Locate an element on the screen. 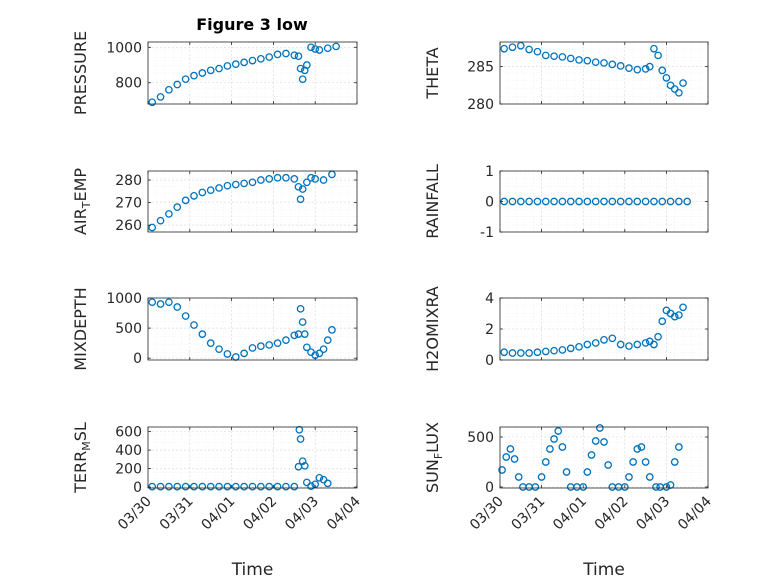 The height and width of the screenshot is (583, 778). y-tick-label: 1000 is located at coordinates (124, 48).